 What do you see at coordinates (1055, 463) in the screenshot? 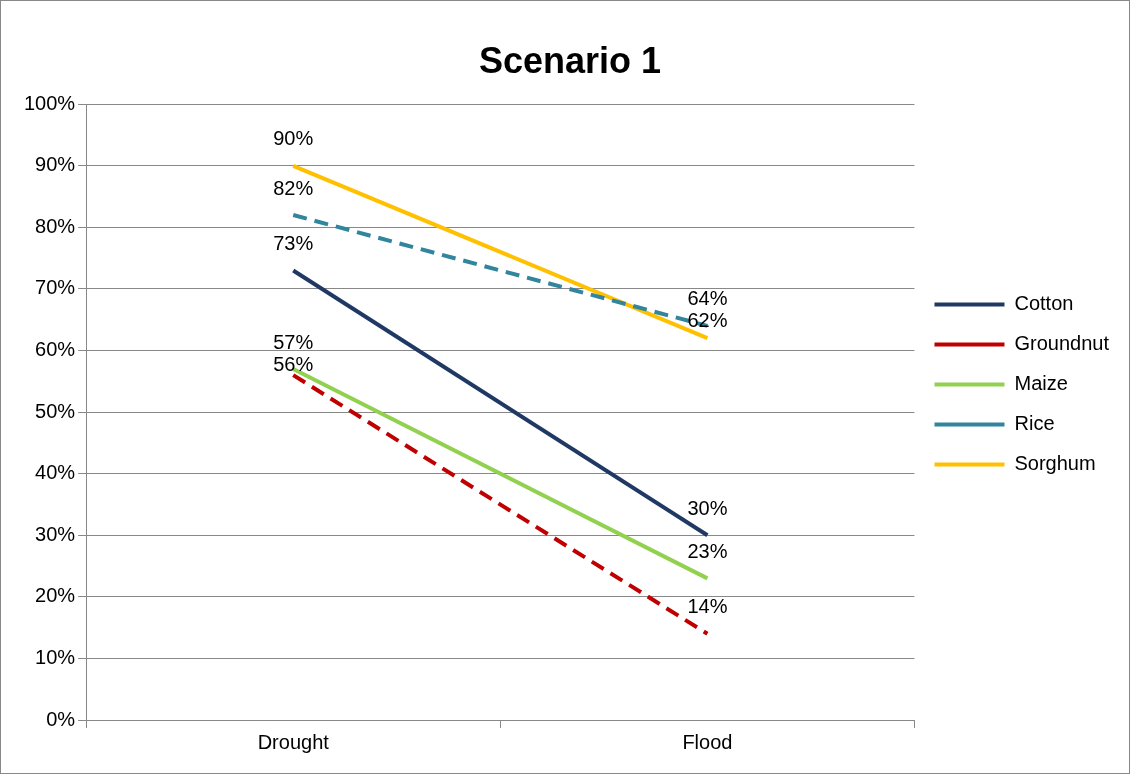
I see `legend-label: Sorghum` at bounding box center [1055, 463].